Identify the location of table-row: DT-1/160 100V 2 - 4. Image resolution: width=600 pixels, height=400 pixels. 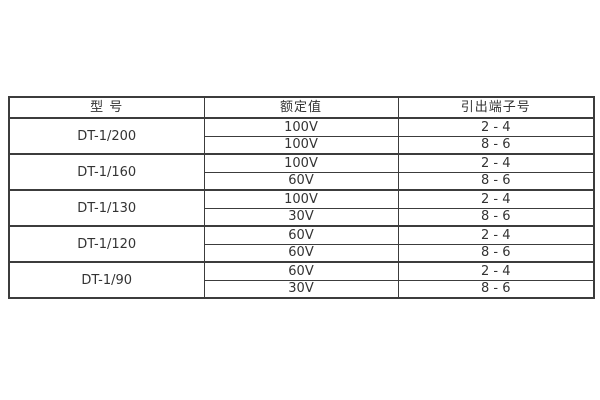
(301, 172).